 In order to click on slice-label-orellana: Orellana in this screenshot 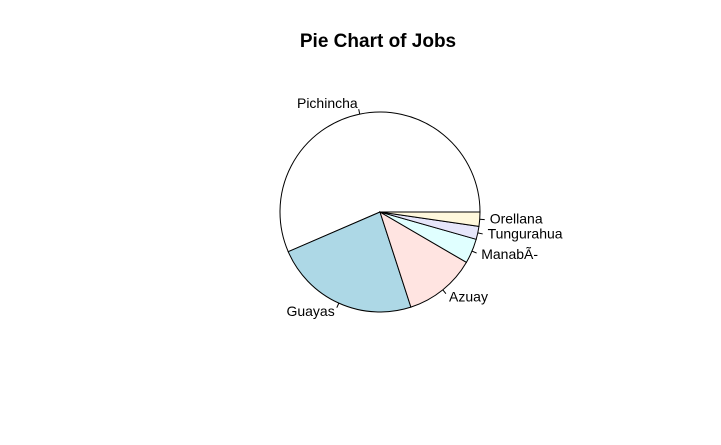, I will do `click(516, 219)`.